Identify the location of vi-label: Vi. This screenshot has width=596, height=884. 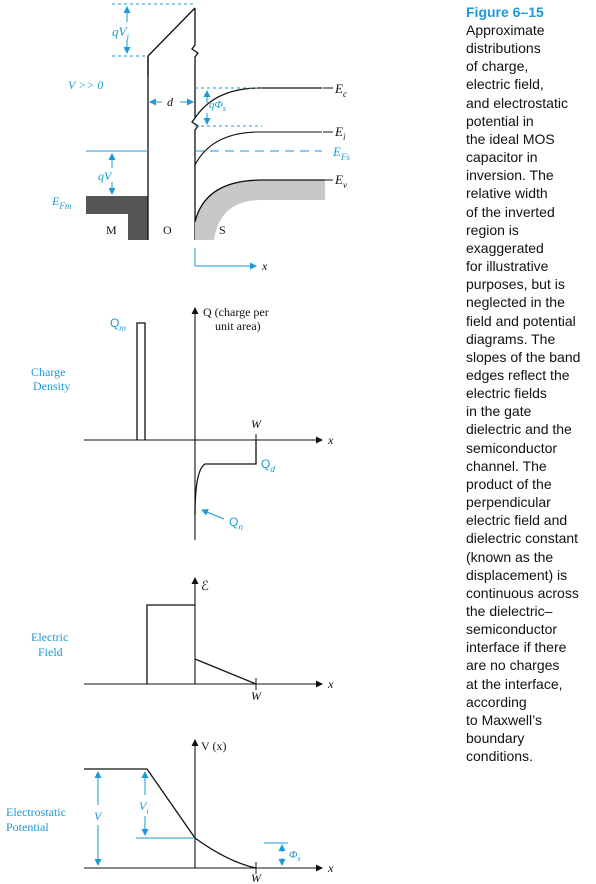
(144, 807).